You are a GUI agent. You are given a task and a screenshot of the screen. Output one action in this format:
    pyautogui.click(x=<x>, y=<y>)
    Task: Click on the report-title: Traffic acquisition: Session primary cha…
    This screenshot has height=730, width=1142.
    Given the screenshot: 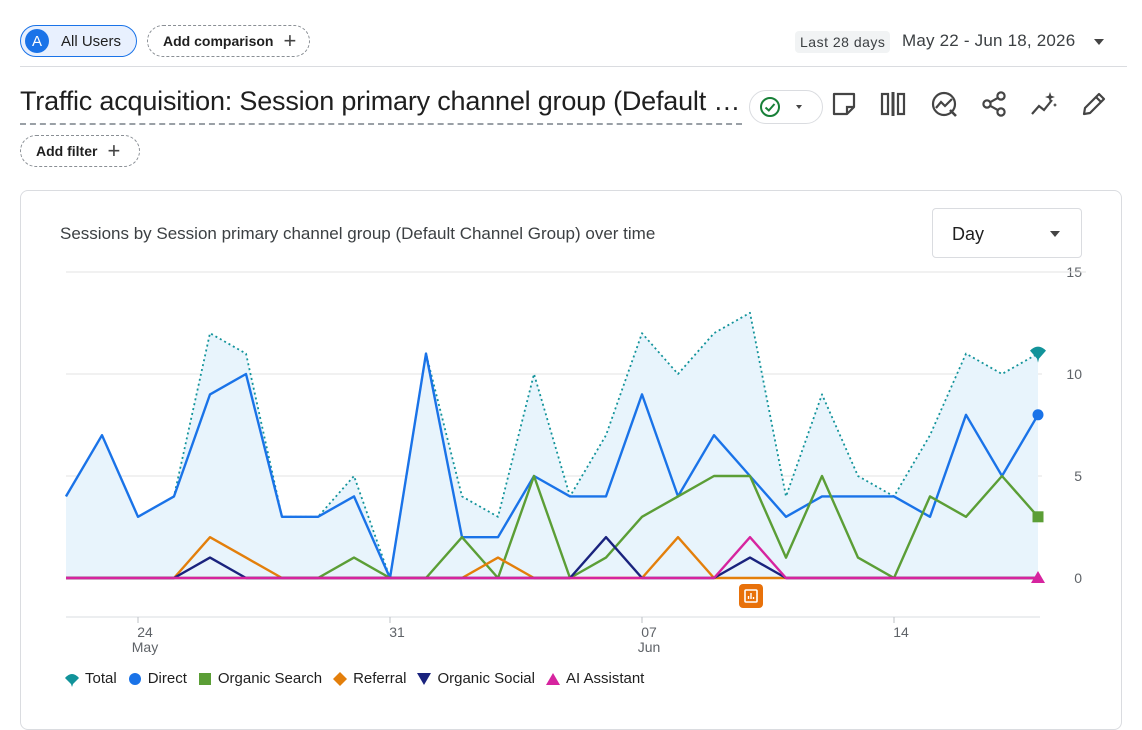 What is the action you would take?
    pyautogui.click(x=381, y=105)
    